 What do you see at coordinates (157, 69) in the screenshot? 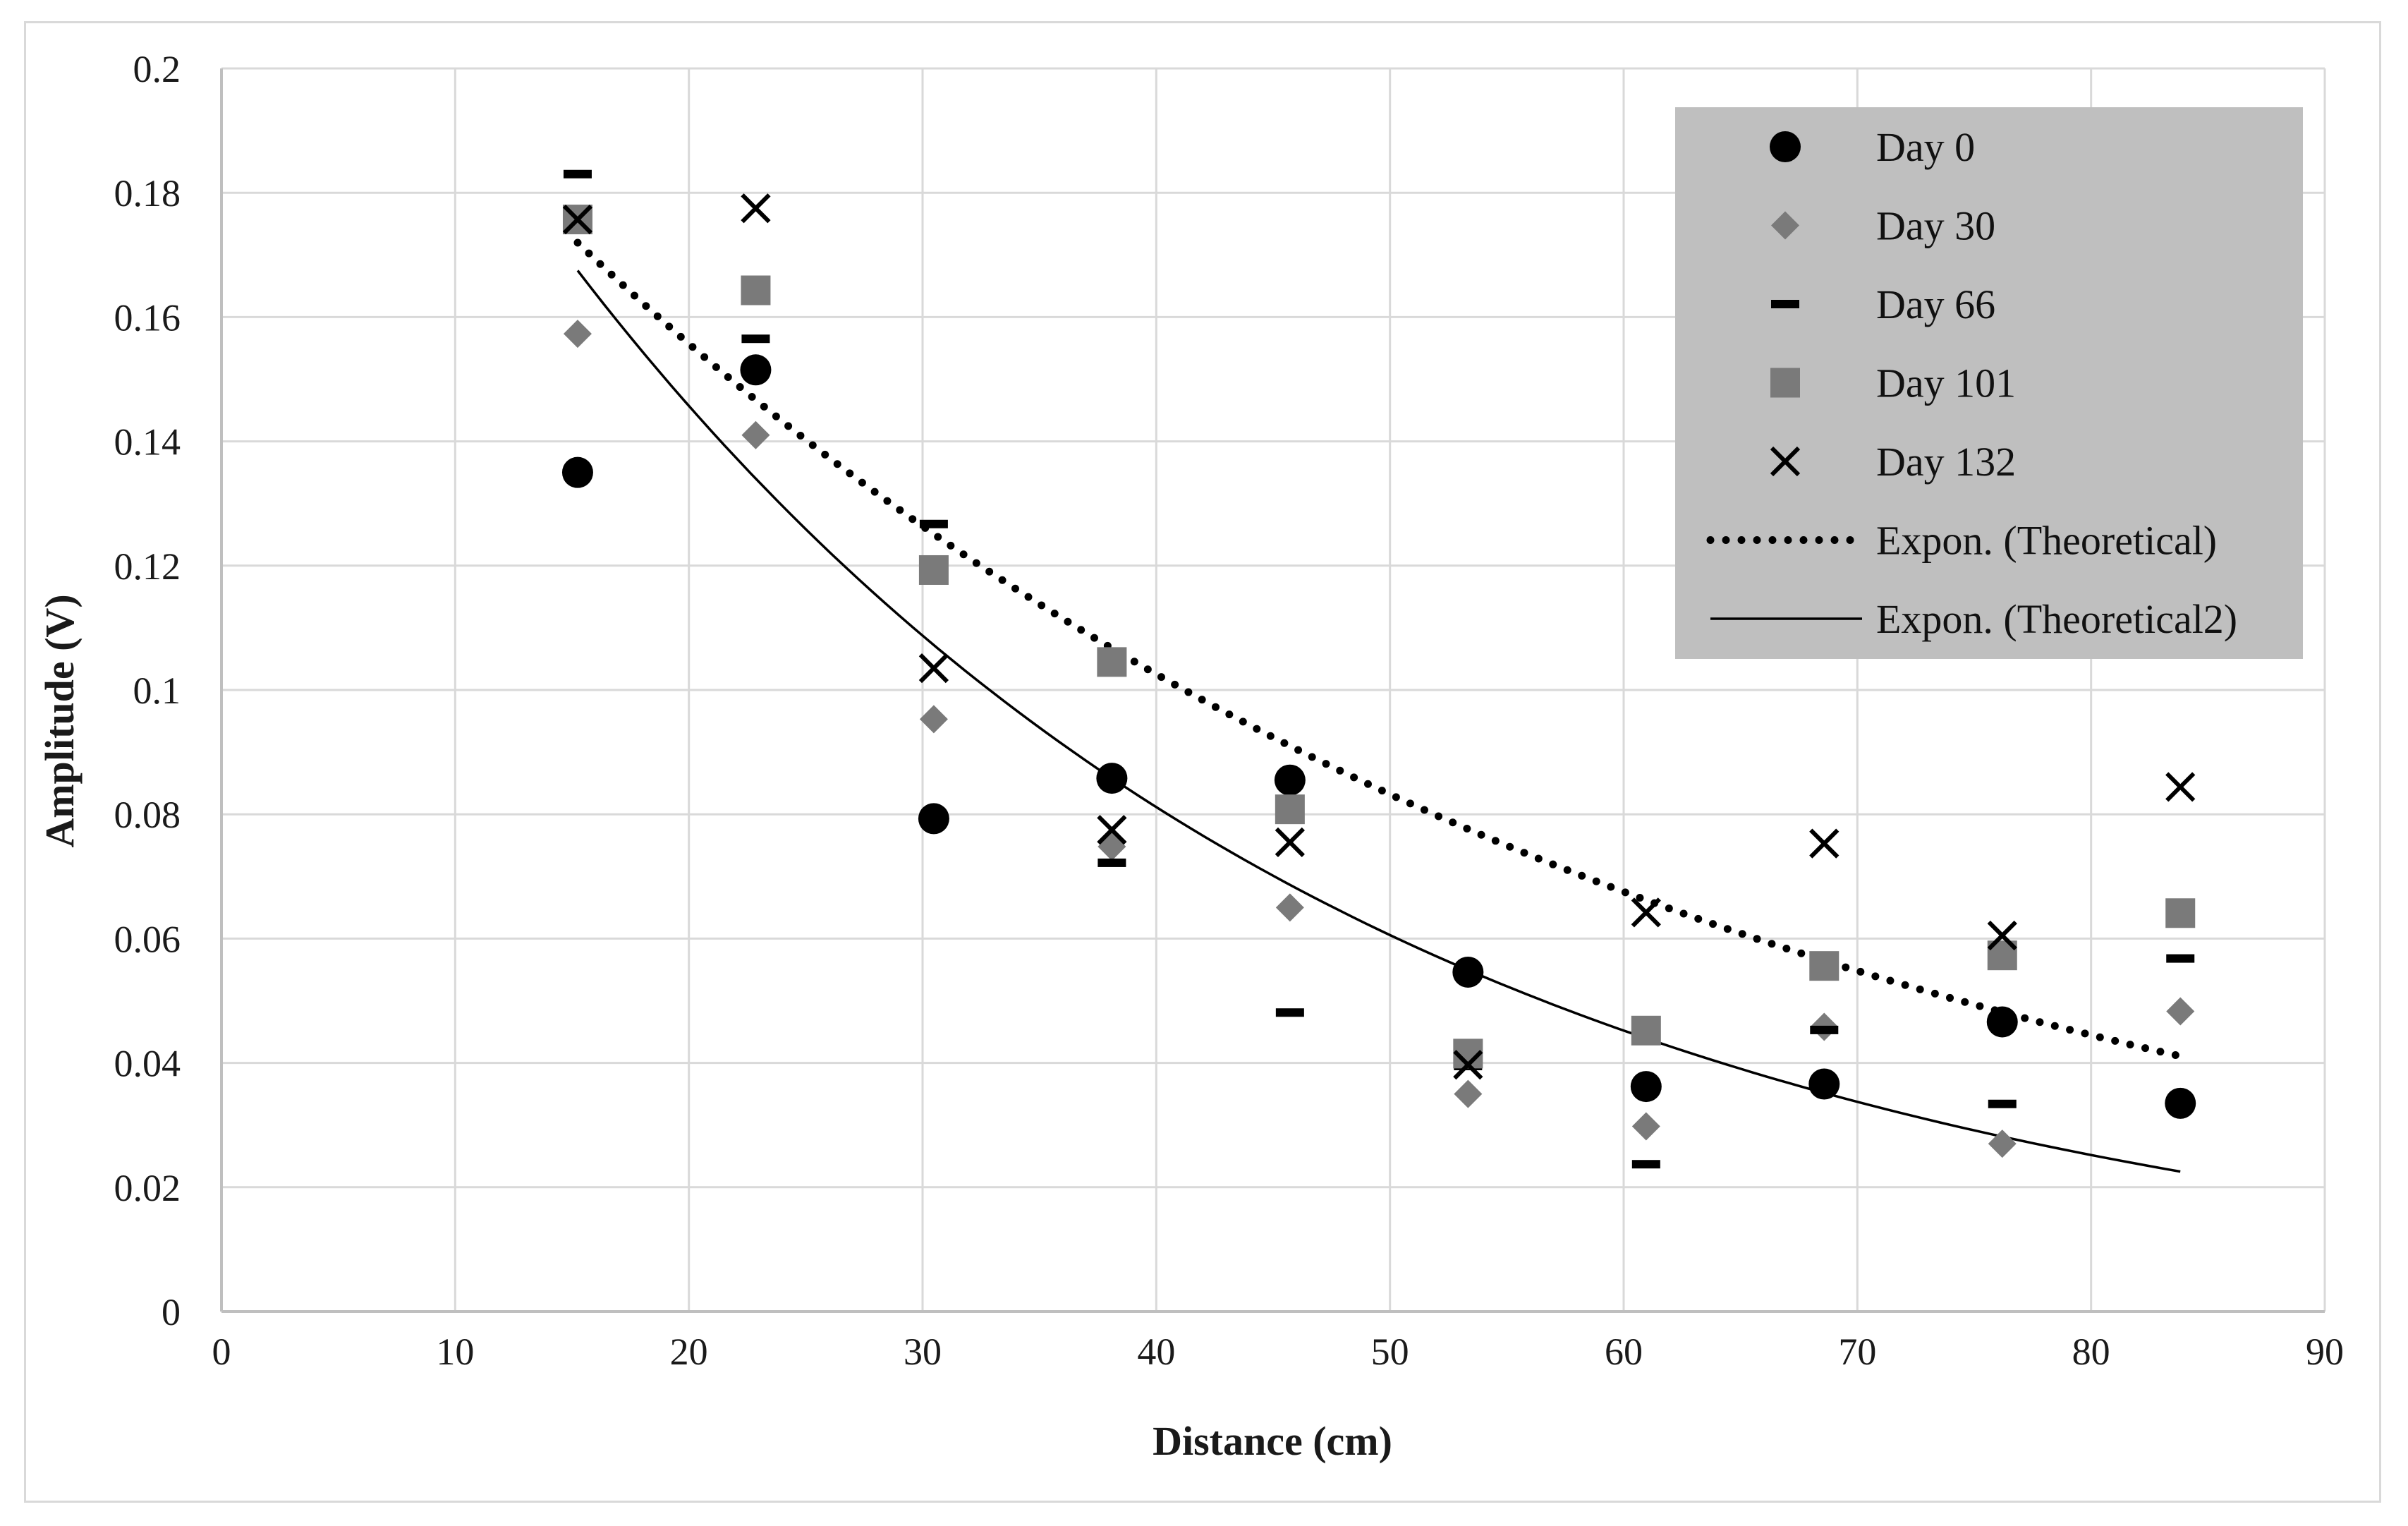
I see `y-tick-label: 0.2` at bounding box center [157, 69].